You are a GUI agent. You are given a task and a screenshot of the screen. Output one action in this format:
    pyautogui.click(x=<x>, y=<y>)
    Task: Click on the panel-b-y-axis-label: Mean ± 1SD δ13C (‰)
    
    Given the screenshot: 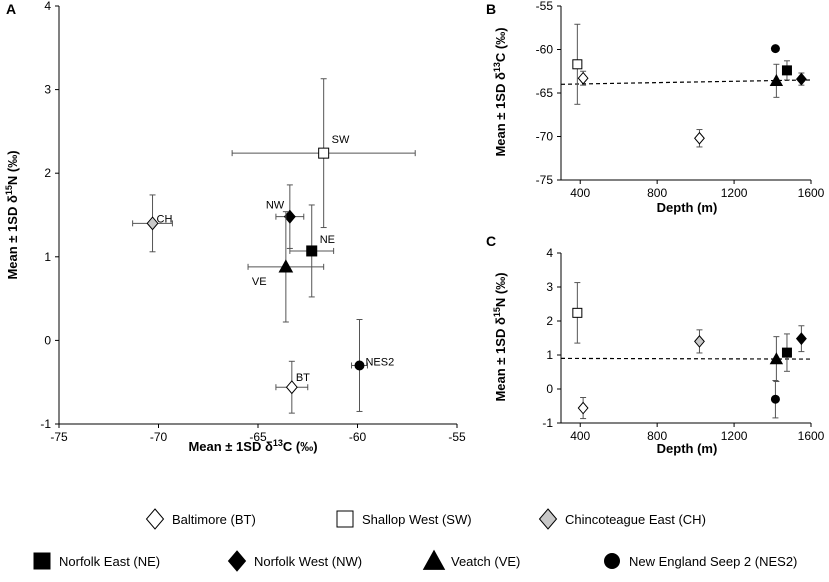 What is the action you would take?
    pyautogui.click(x=500, y=91)
    